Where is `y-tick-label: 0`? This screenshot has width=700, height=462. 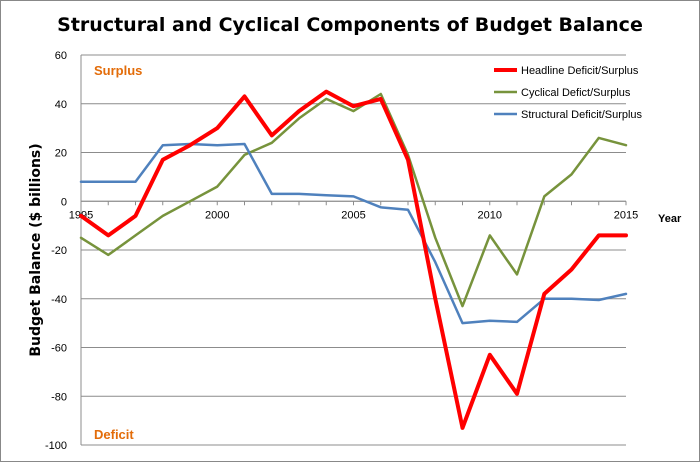
y-tick-label: 0 is located at coordinates (64, 202).